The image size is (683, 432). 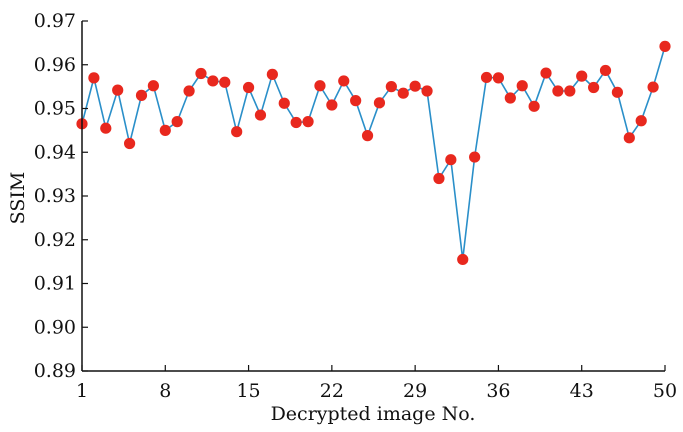 What do you see at coordinates (55, 240) in the screenshot?
I see `y-tick-label: 0.92` at bounding box center [55, 240].